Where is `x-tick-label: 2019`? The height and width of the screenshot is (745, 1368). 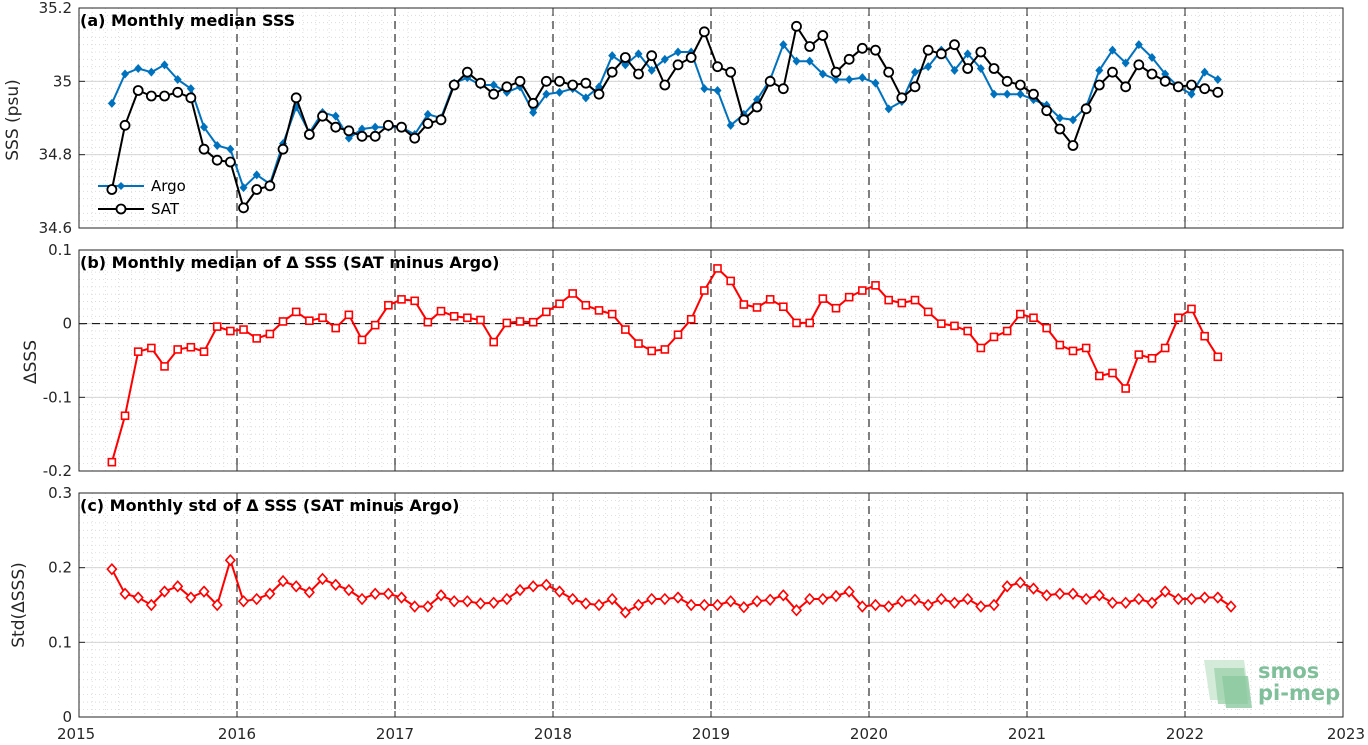 x-tick-label: 2019 is located at coordinates (711, 734).